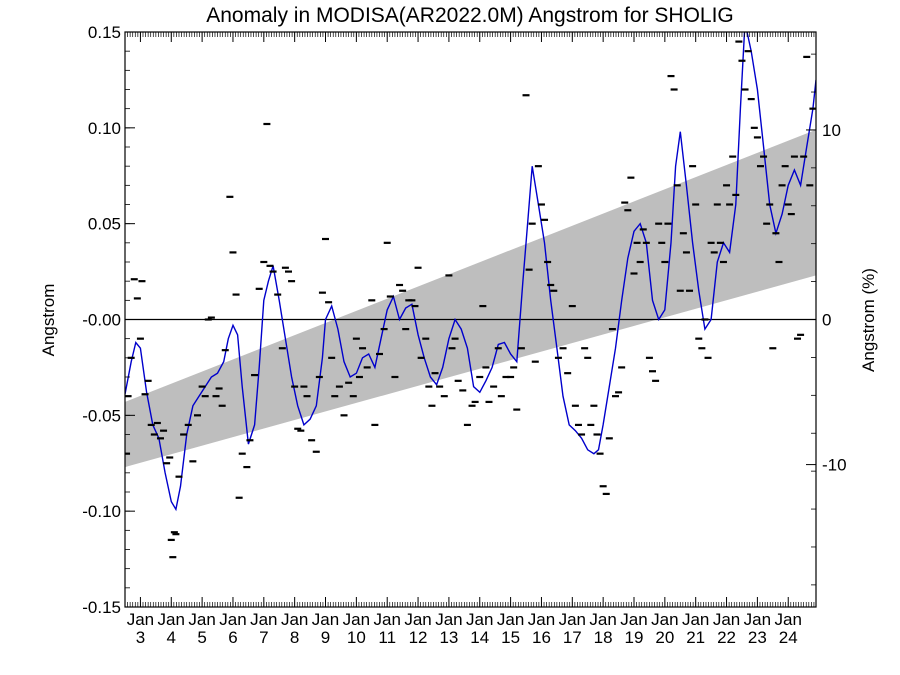  I want to click on x-tick-label-year: 15, so click(510, 637).